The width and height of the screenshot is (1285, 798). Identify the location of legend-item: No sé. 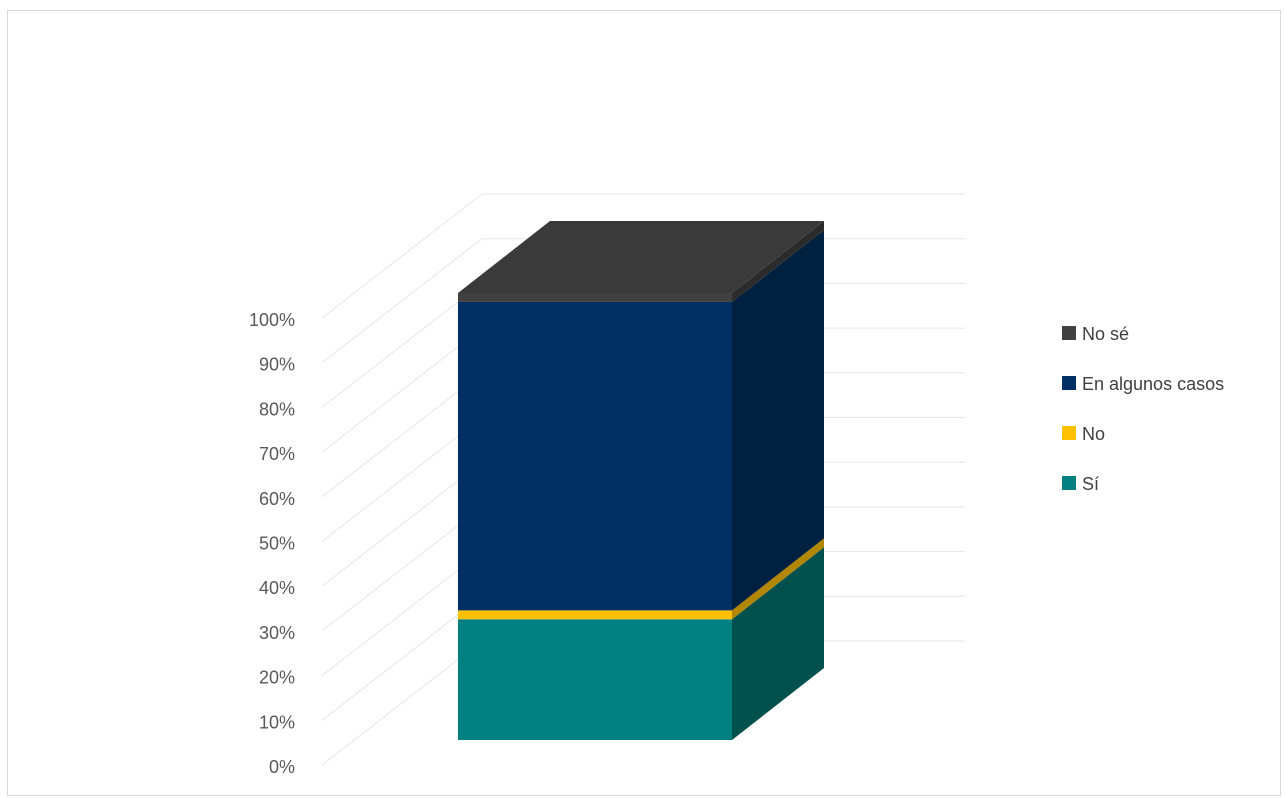
(1095, 334).